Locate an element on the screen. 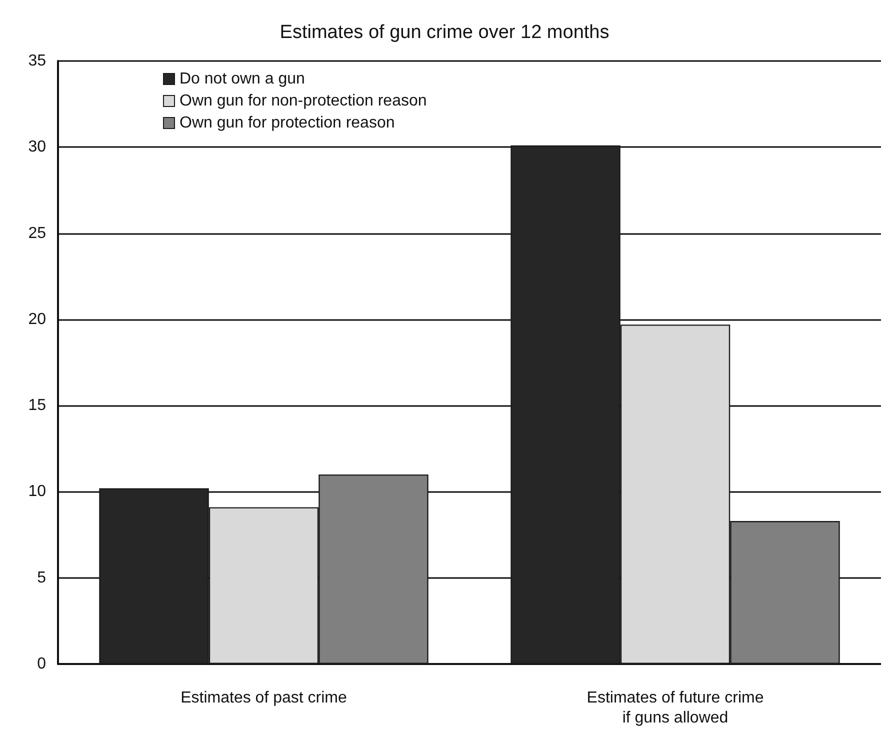 The width and height of the screenshot is (889, 747). y-tick-label: 15 is located at coordinates (37, 405).